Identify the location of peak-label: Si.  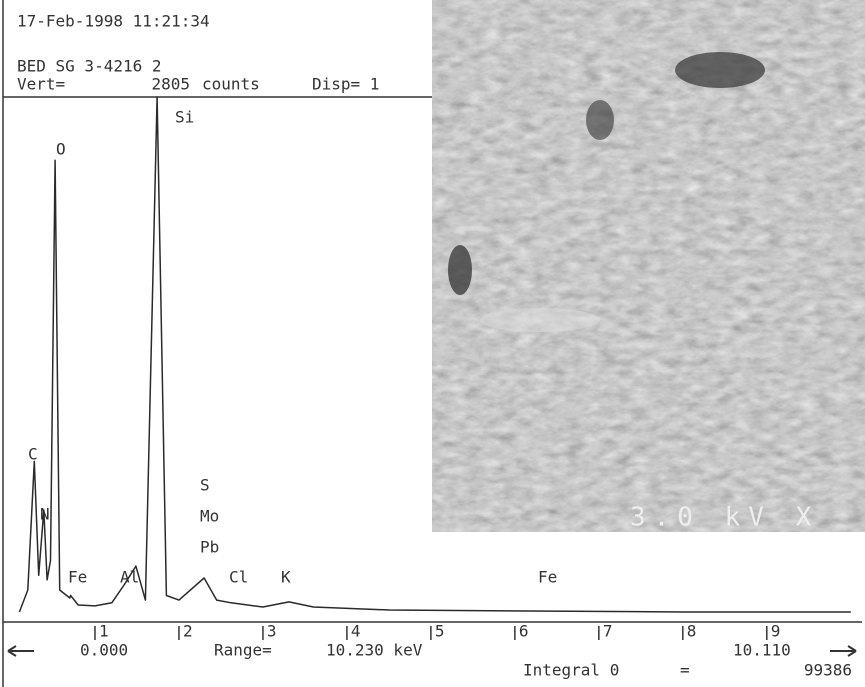
(184, 117).